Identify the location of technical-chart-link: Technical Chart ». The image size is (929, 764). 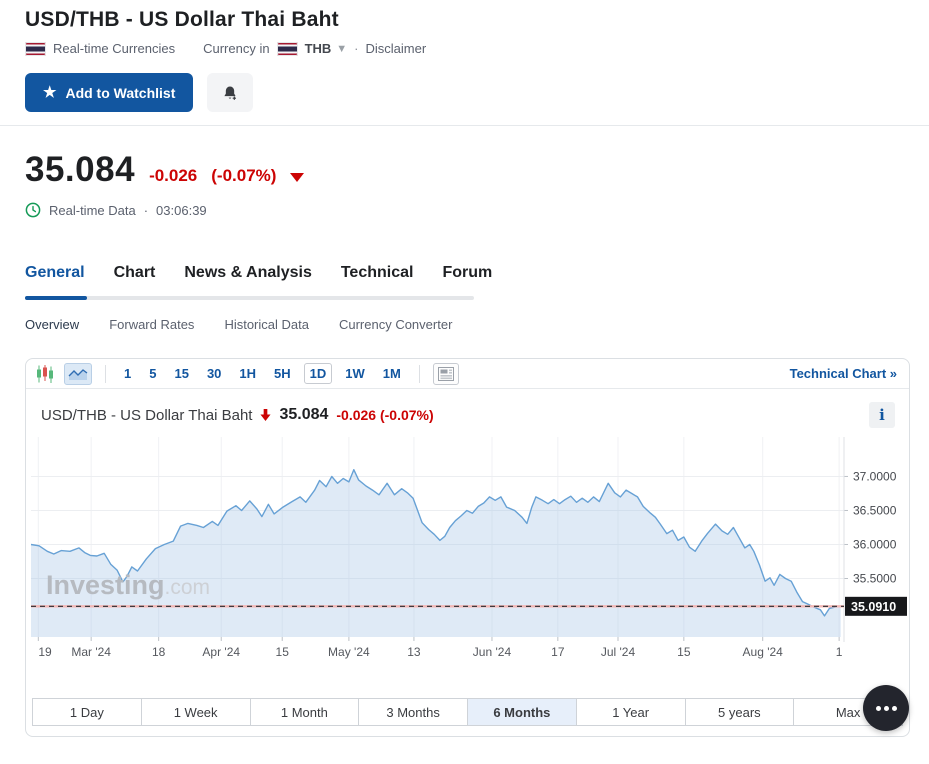
(843, 373).